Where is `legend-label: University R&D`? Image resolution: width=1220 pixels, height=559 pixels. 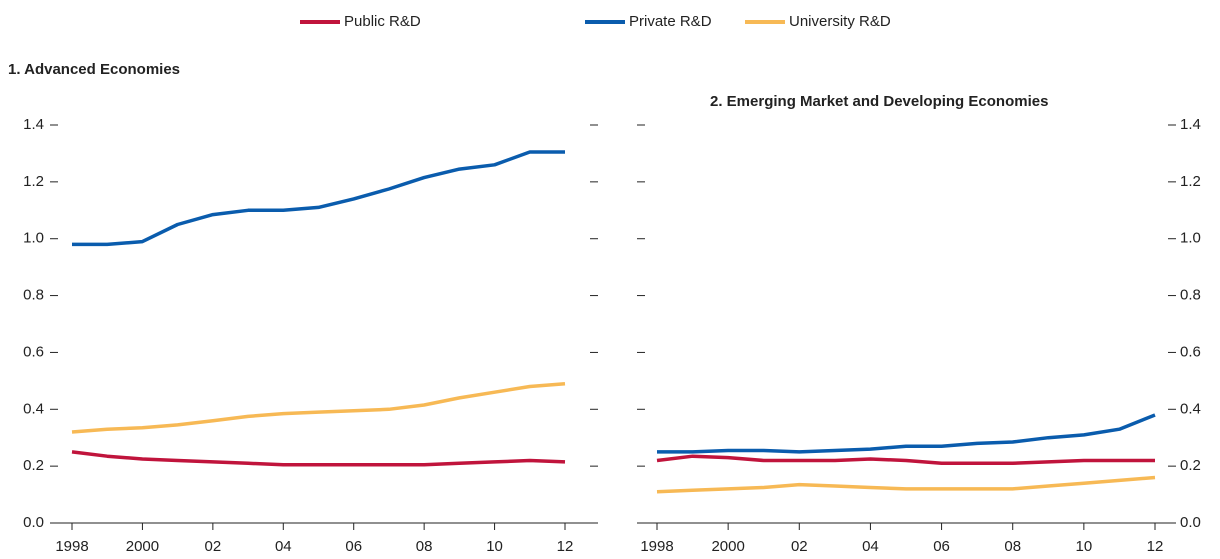
legend-label: University R&D is located at coordinates (840, 21).